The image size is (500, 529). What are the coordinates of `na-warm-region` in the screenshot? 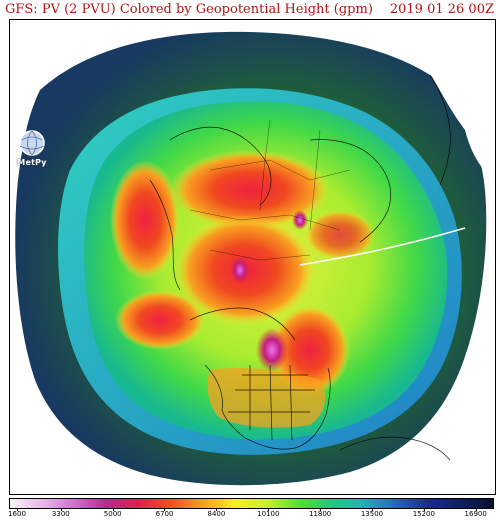 It's located at (266, 398).